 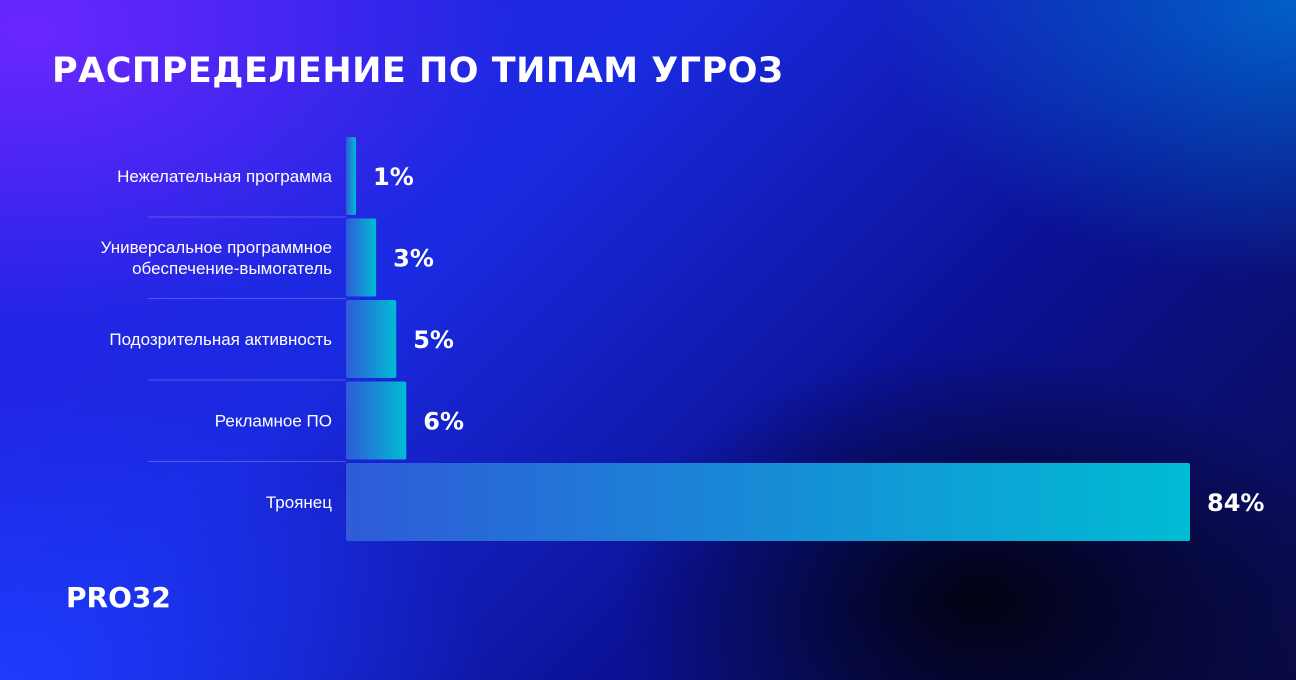 What do you see at coordinates (1235, 503) in the screenshot?
I see `value-label: 84%` at bounding box center [1235, 503].